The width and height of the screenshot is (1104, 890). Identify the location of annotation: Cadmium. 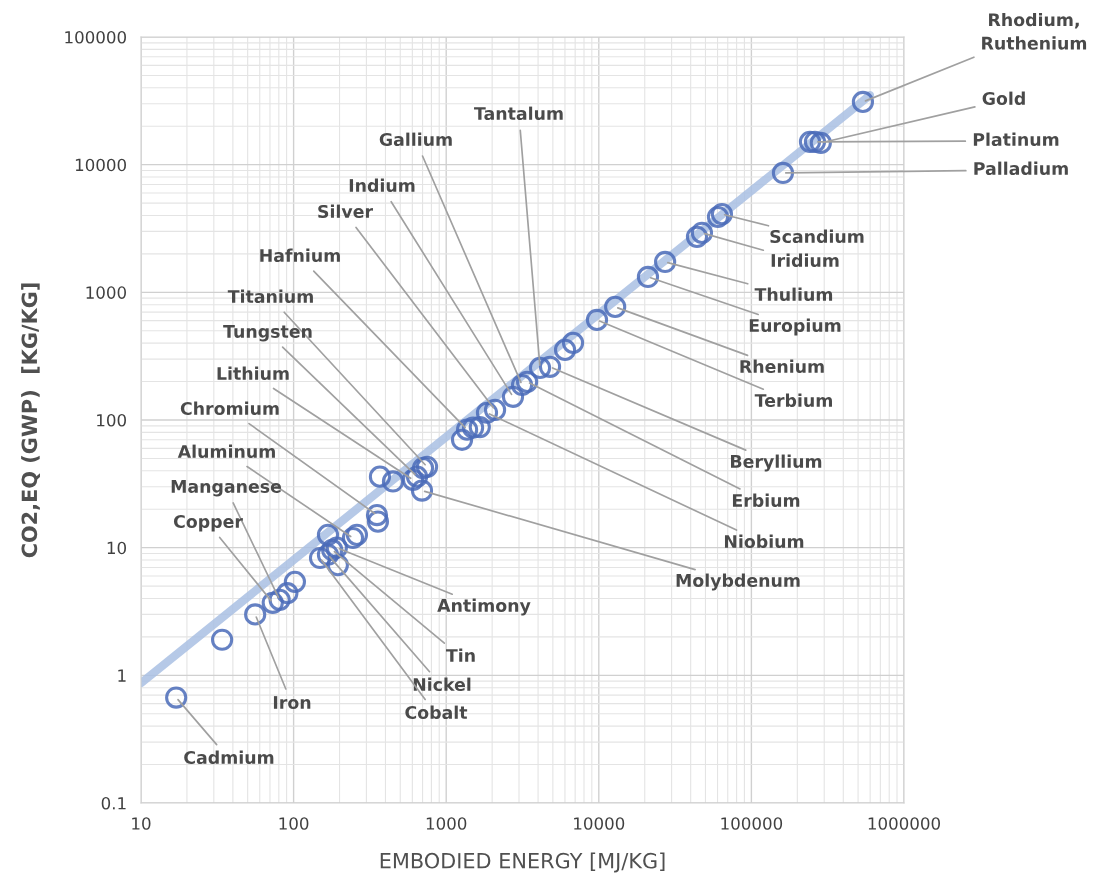
(229, 757).